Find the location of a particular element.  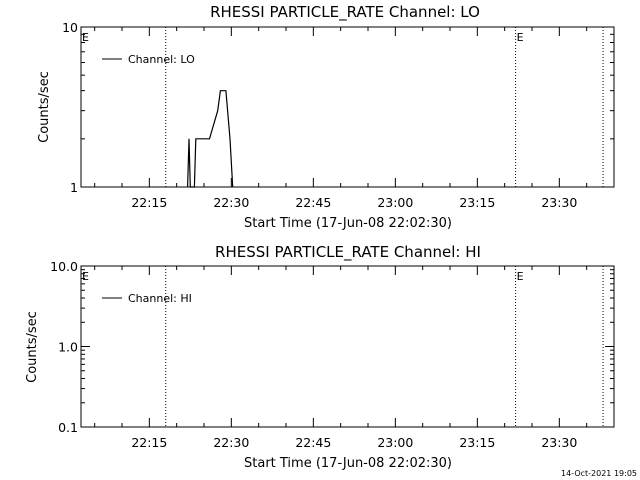

chart-title: RHESSI PARTICLE_RATE Channel: LO is located at coordinates (345, 12).